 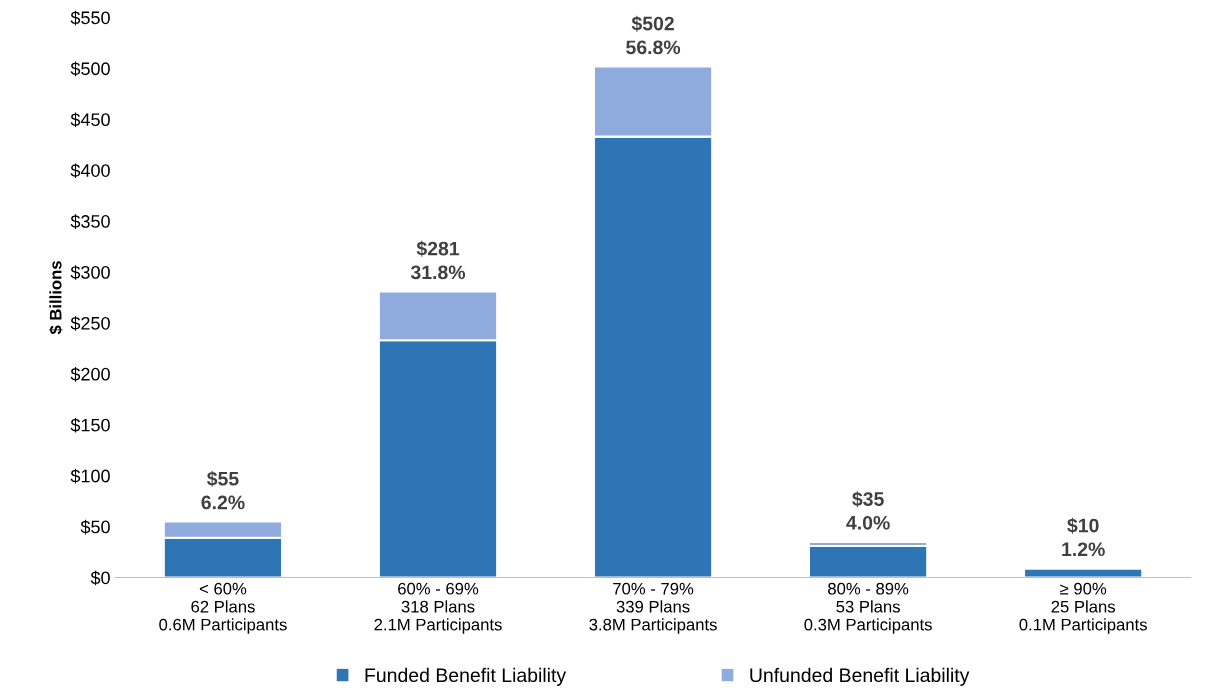 What do you see at coordinates (90, 476) in the screenshot?
I see `y-tick-label: $100` at bounding box center [90, 476].